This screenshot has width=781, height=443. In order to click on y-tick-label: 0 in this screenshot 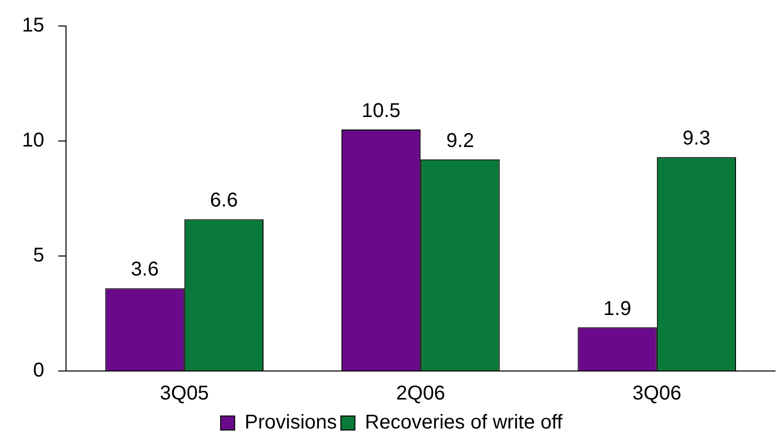, I will do `click(38, 371)`.